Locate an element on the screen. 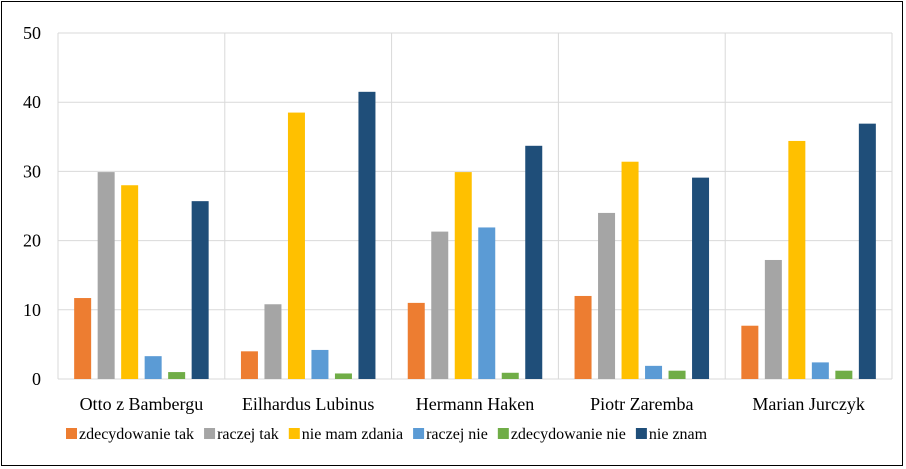  legend-label: zdecydowanie nie is located at coordinates (568, 434).